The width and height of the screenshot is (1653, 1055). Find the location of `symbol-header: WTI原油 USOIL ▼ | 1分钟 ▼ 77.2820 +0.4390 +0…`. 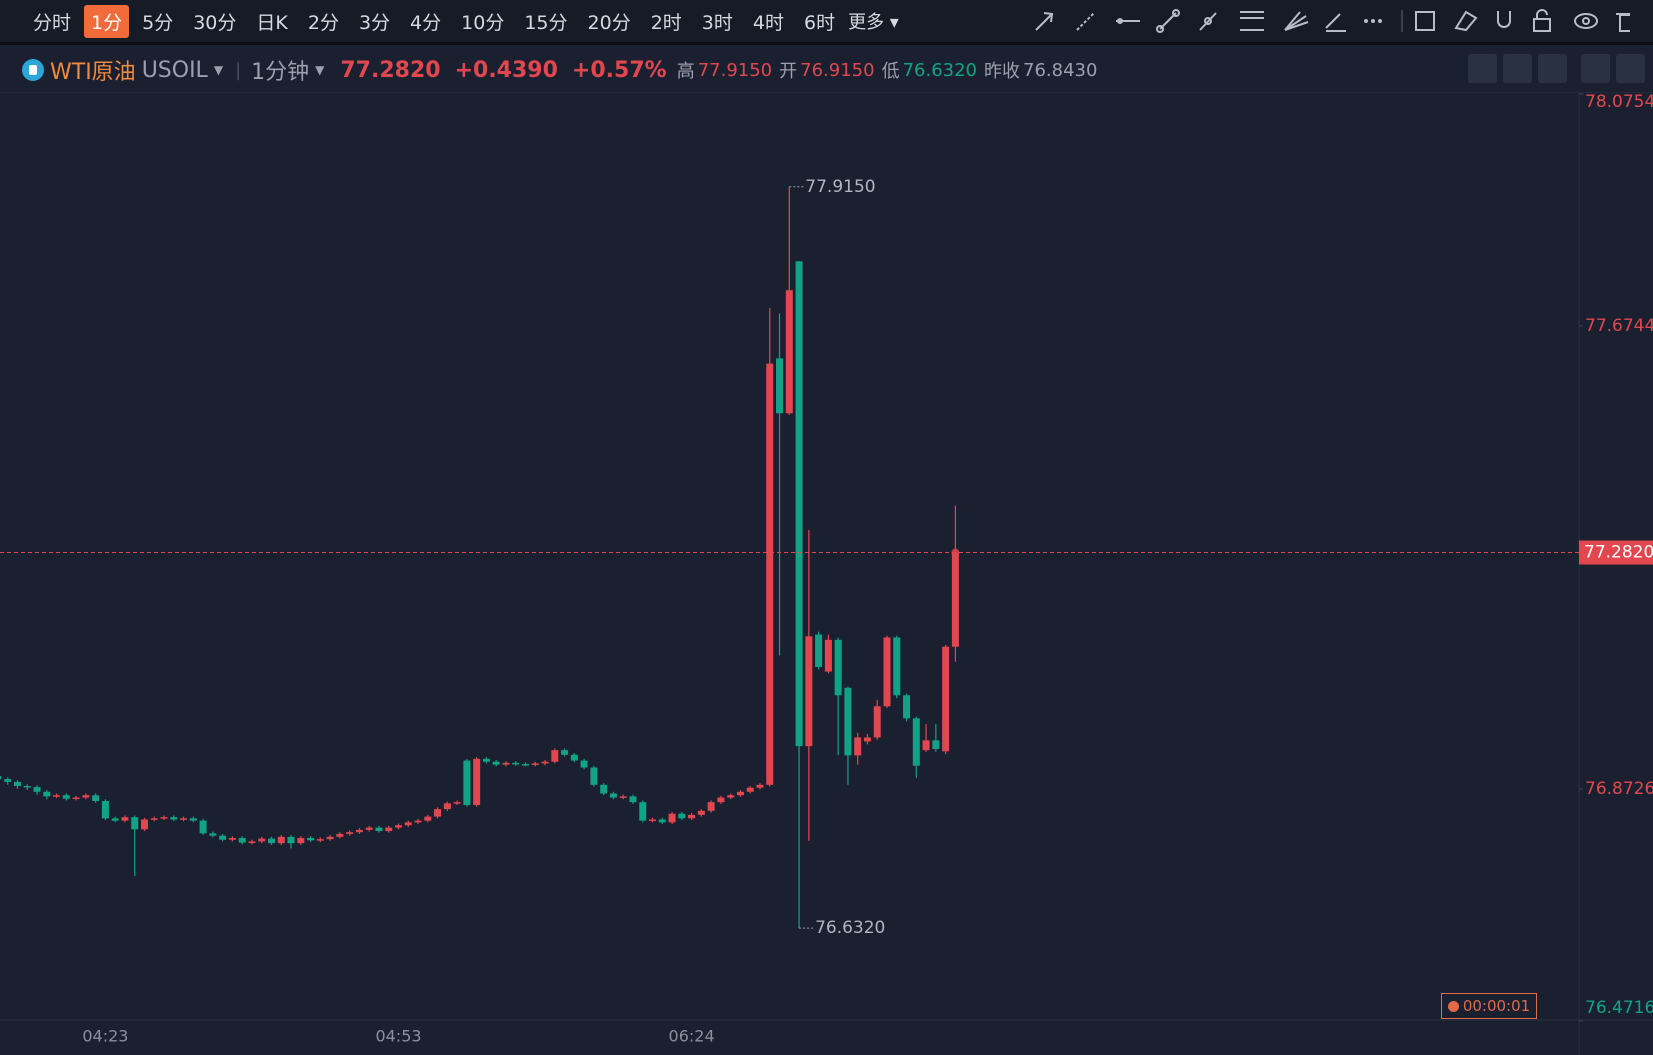

symbol-header: WTI原油 USOIL ▼ | 1分钟 ▼ 77.2820 +0.4390 +0… is located at coordinates (826, 70).